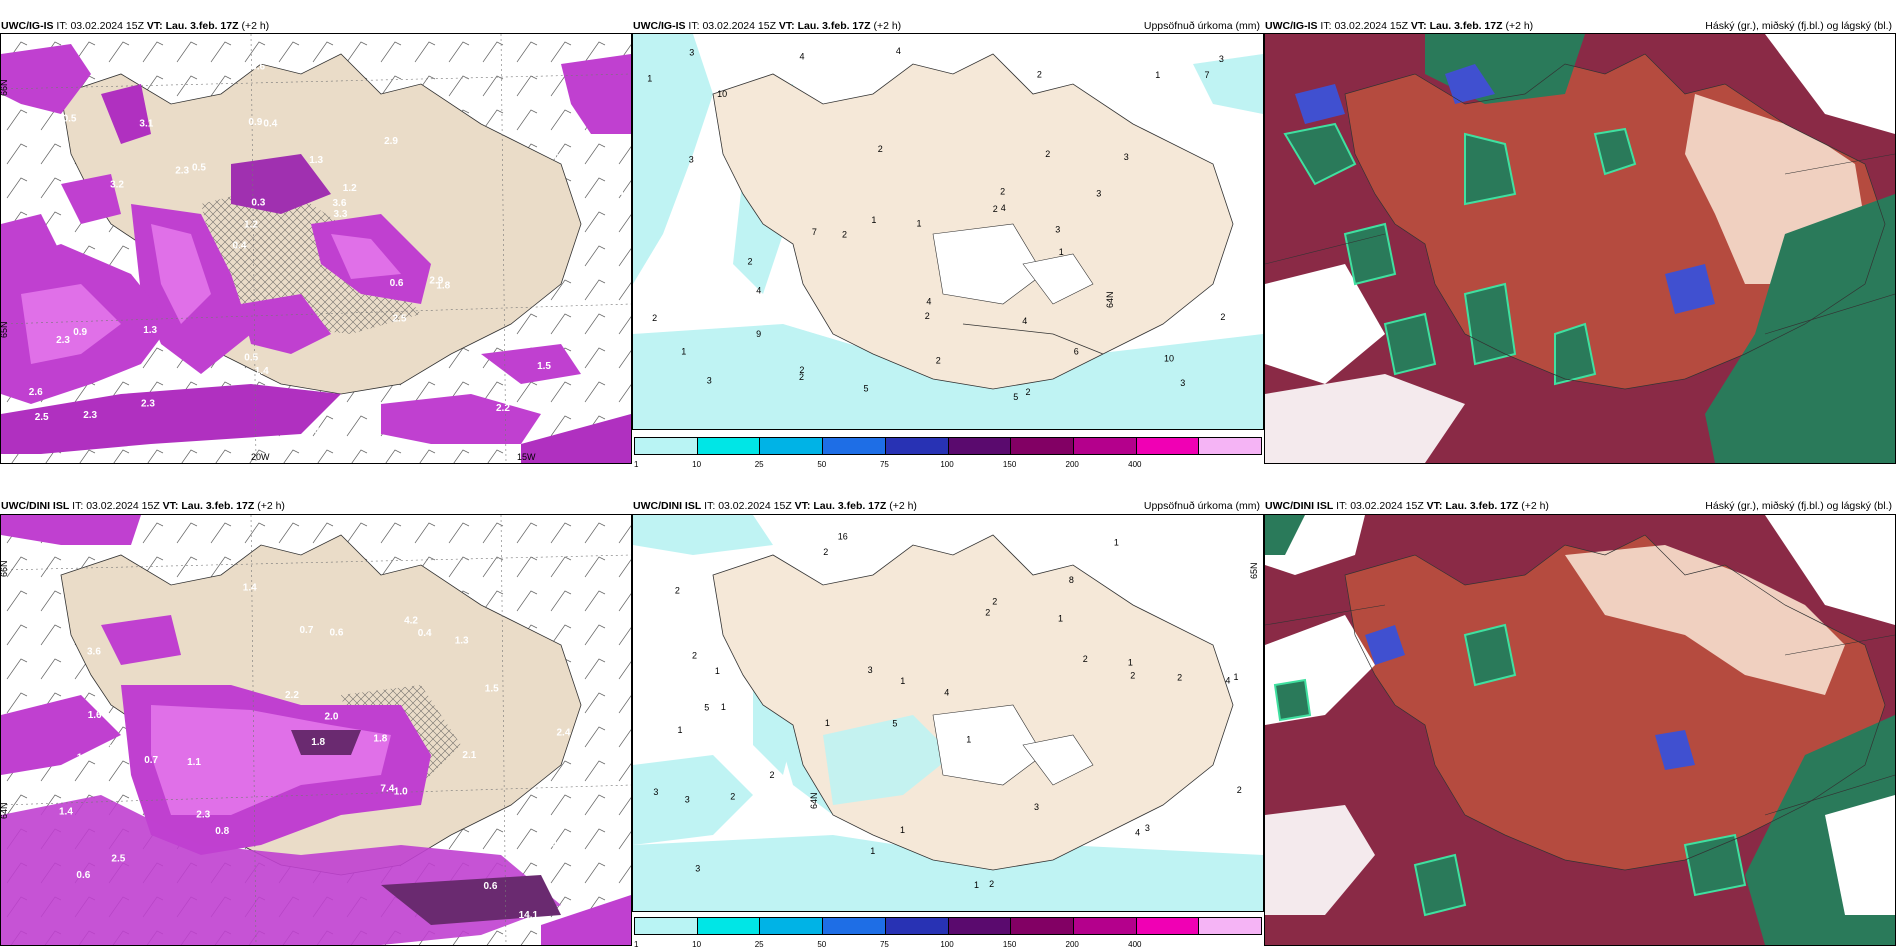 This screenshot has width=1900, height=952. What do you see at coordinates (544, 561) in the screenshot?
I see `map-value-label: 0.3` at bounding box center [544, 561].